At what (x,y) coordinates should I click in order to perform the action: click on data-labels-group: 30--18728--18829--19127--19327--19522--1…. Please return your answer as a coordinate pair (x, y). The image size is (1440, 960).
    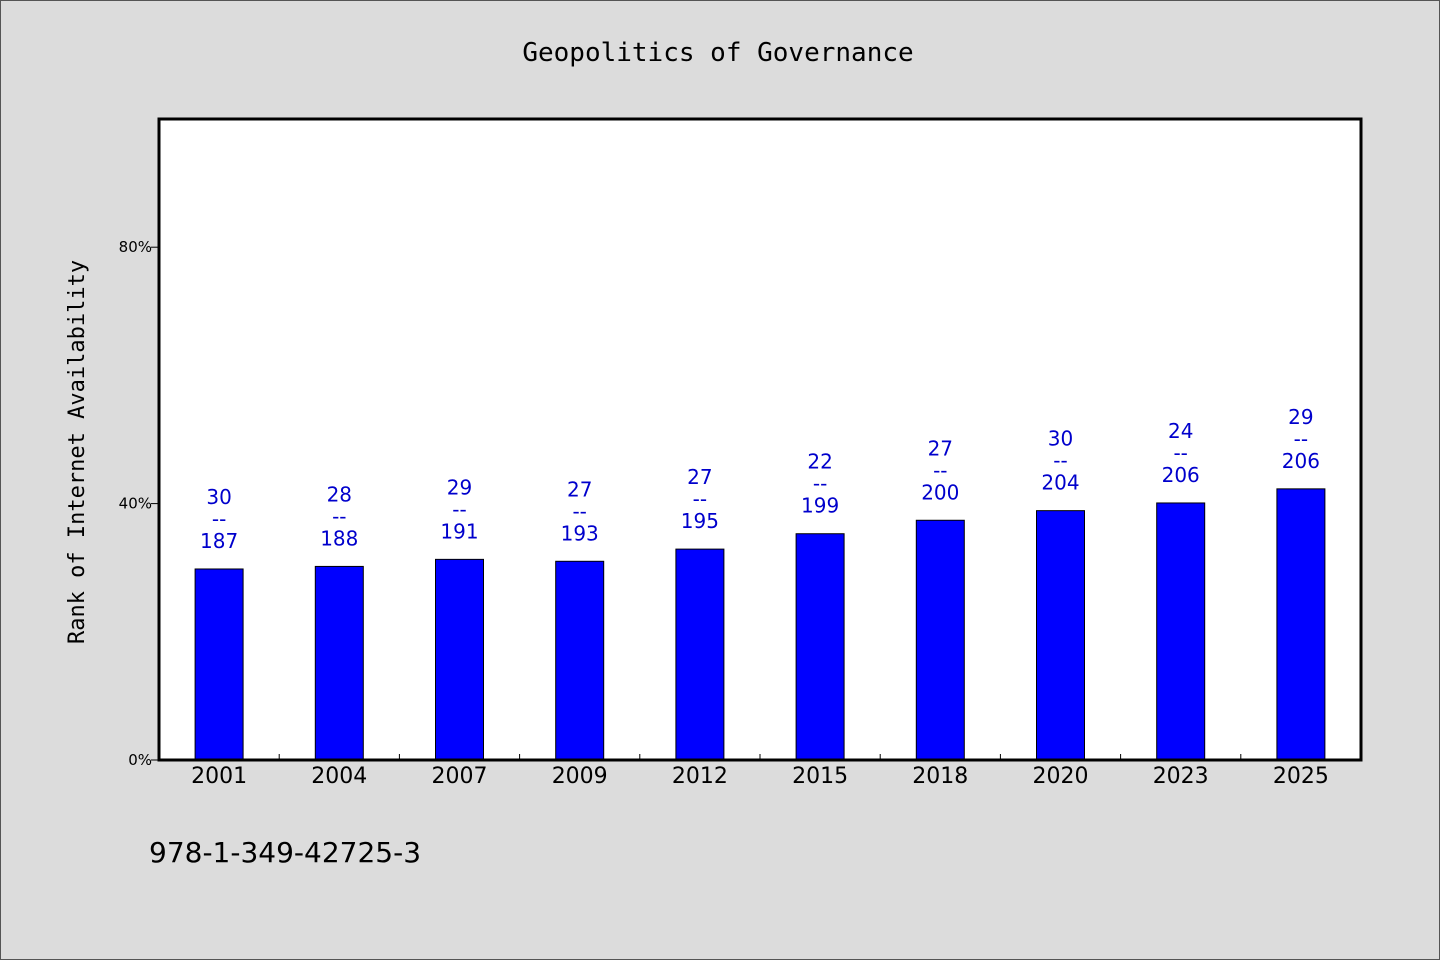
    Looking at the image, I should click on (760, 479).